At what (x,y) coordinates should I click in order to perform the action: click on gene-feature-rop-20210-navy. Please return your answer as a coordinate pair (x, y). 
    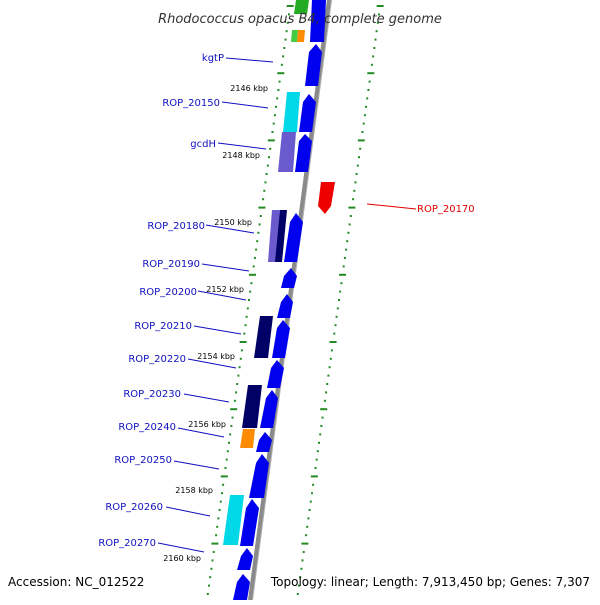
    Looking at the image, I should click on (263, 337).